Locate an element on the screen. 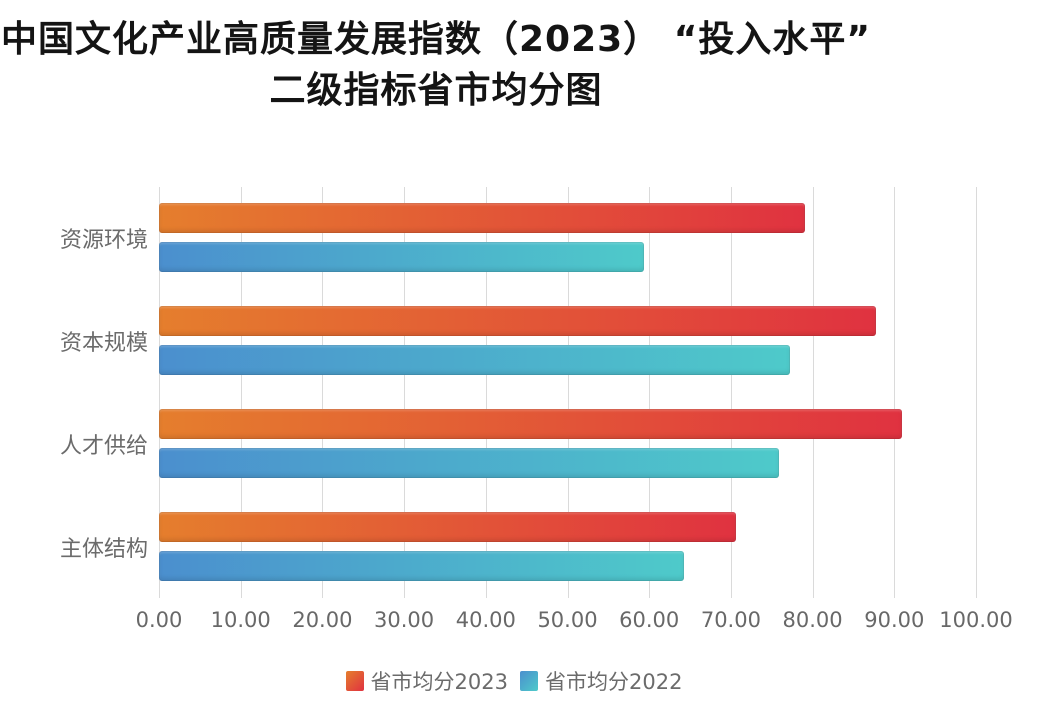  bar-series1-cat4 is located at coordinates (447, 527).